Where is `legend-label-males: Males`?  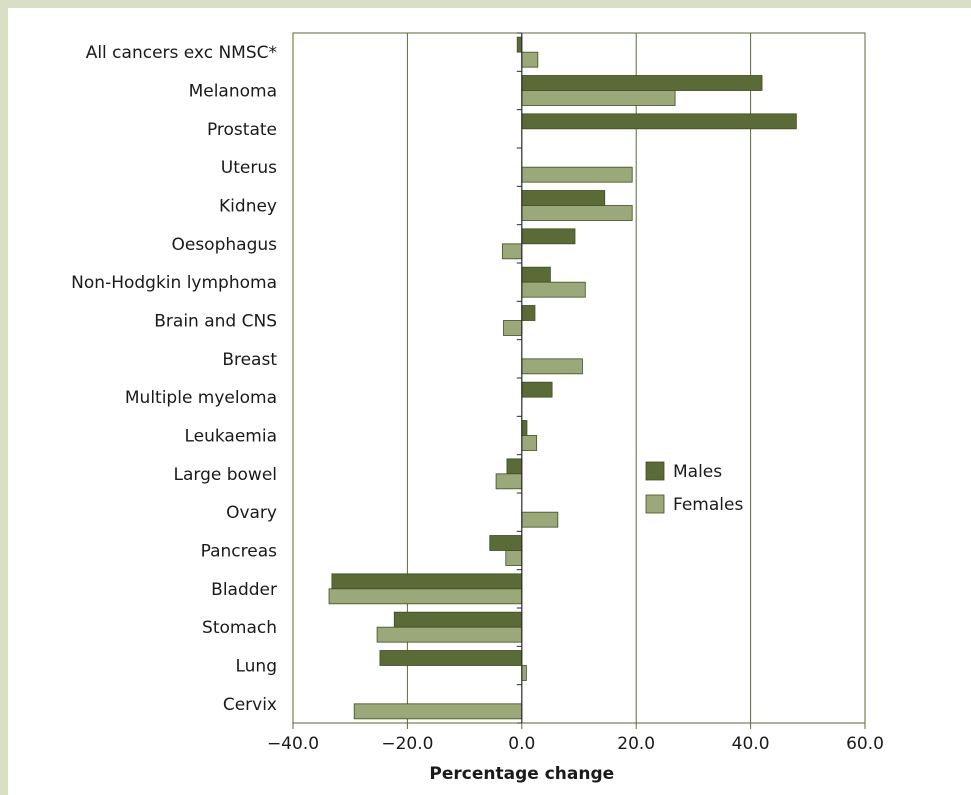
legend-label-males: Males is located at coordinates (697, 472).